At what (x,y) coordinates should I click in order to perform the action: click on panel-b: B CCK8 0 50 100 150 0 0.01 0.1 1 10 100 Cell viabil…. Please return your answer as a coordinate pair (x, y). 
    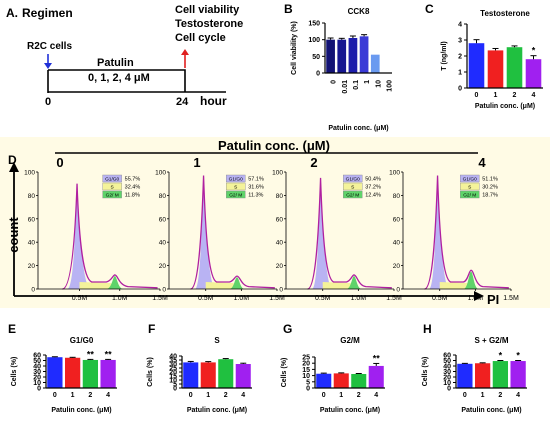
    Looking at the image, I should click on (338, 67).